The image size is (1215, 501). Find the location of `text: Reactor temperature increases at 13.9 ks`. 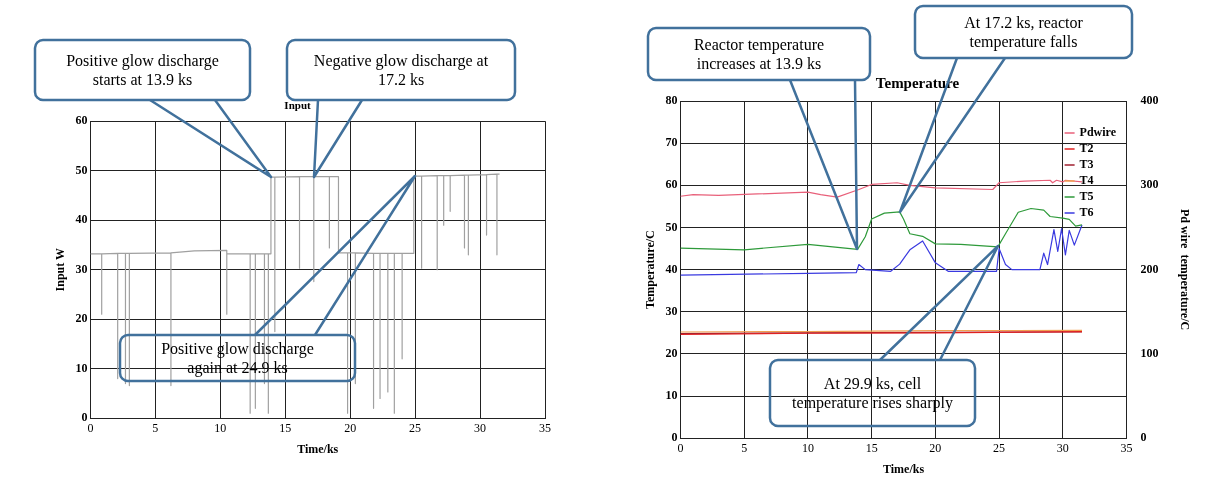

text: Reactor temperature increases at 13.9 ks is located at coordinates (759, 54).